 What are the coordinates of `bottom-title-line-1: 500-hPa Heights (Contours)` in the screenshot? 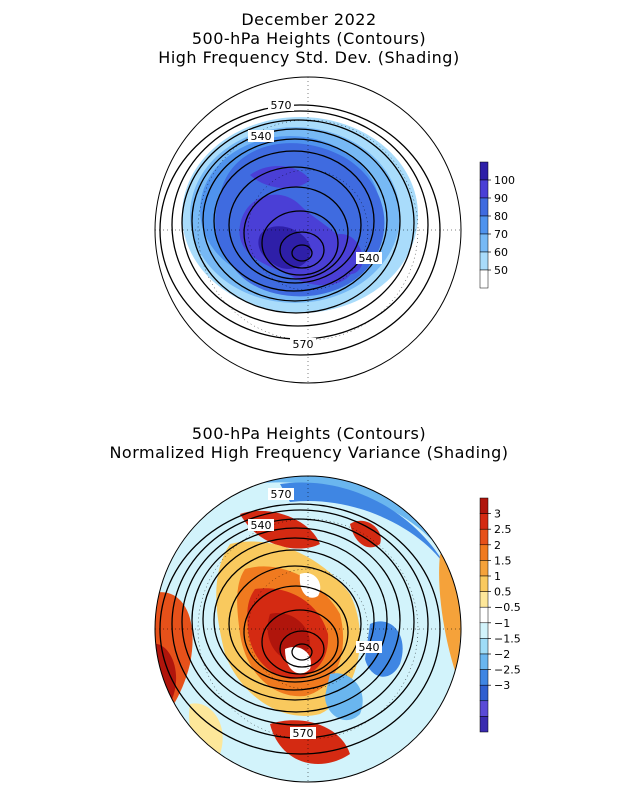 It's located at (309, 433).